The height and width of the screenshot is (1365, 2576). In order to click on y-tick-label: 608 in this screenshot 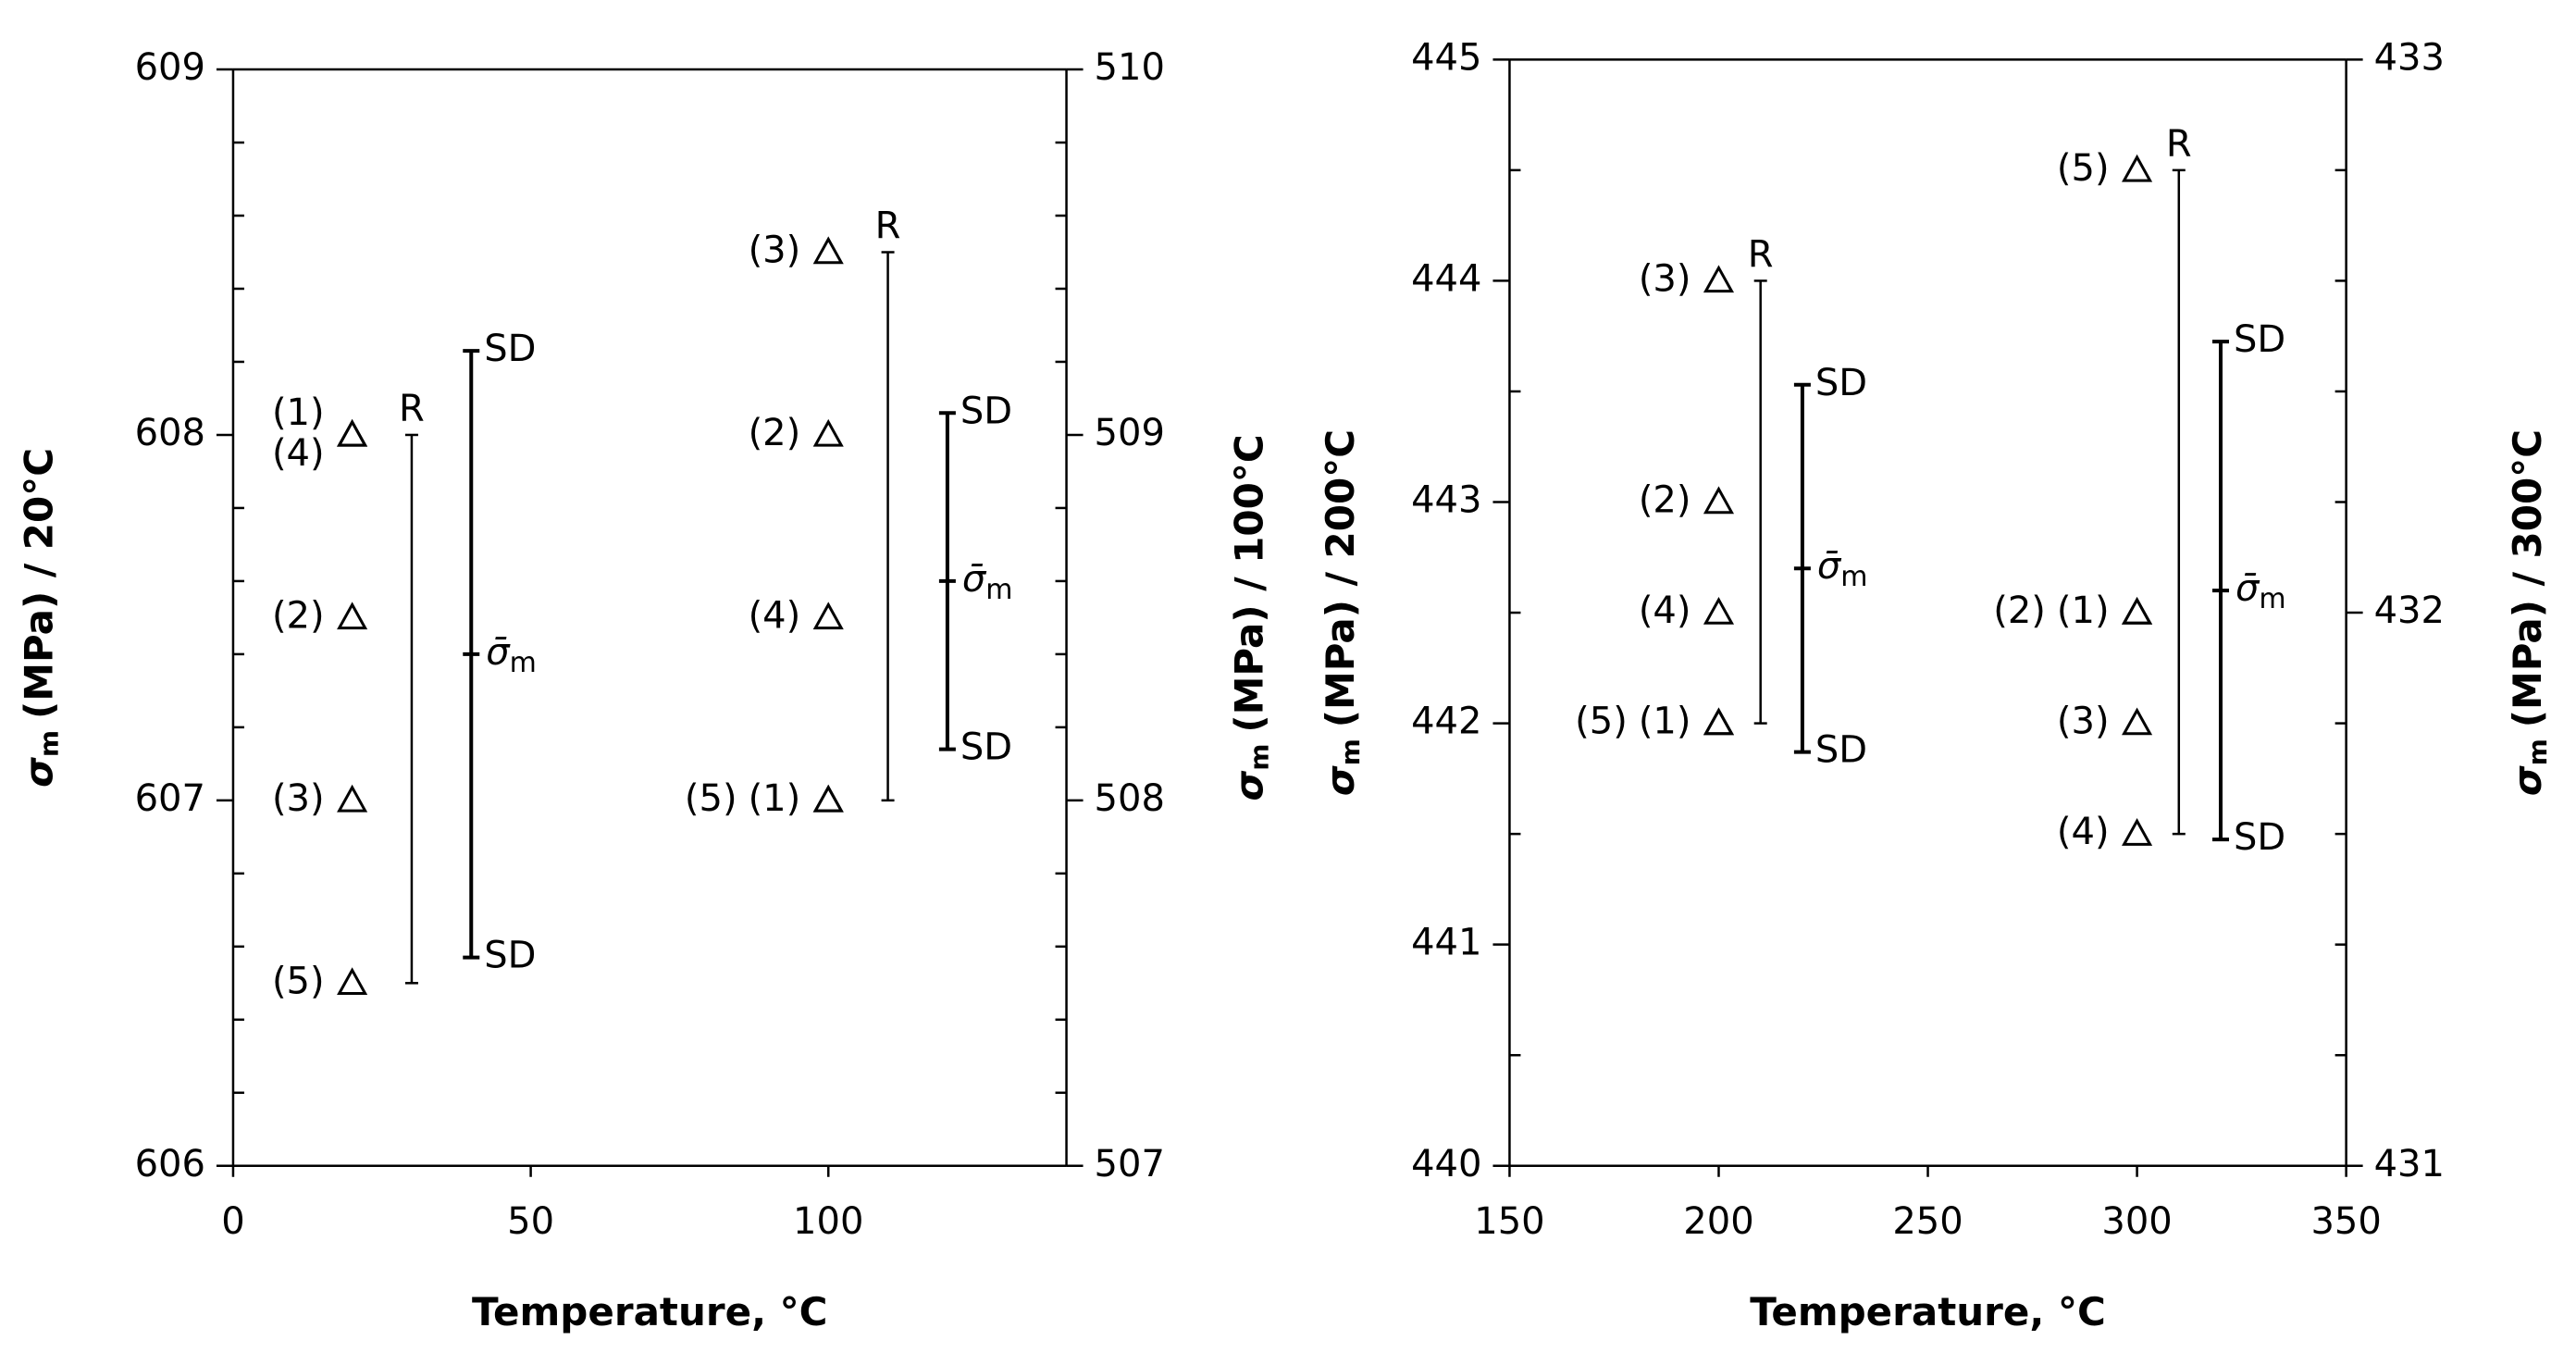, I will do `click(170, 433)`.